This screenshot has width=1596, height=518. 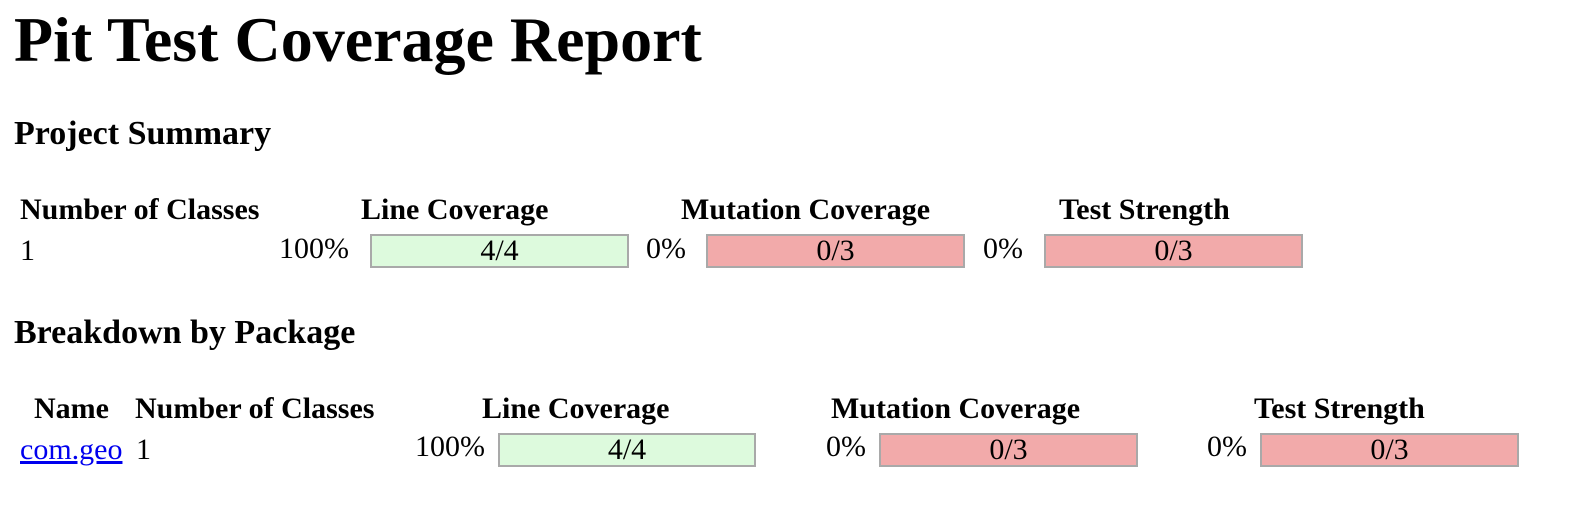 What do you see at coordinates (71, 408) in the screenshot?
I see `header-name: Name` at bounding box center [71, 408].